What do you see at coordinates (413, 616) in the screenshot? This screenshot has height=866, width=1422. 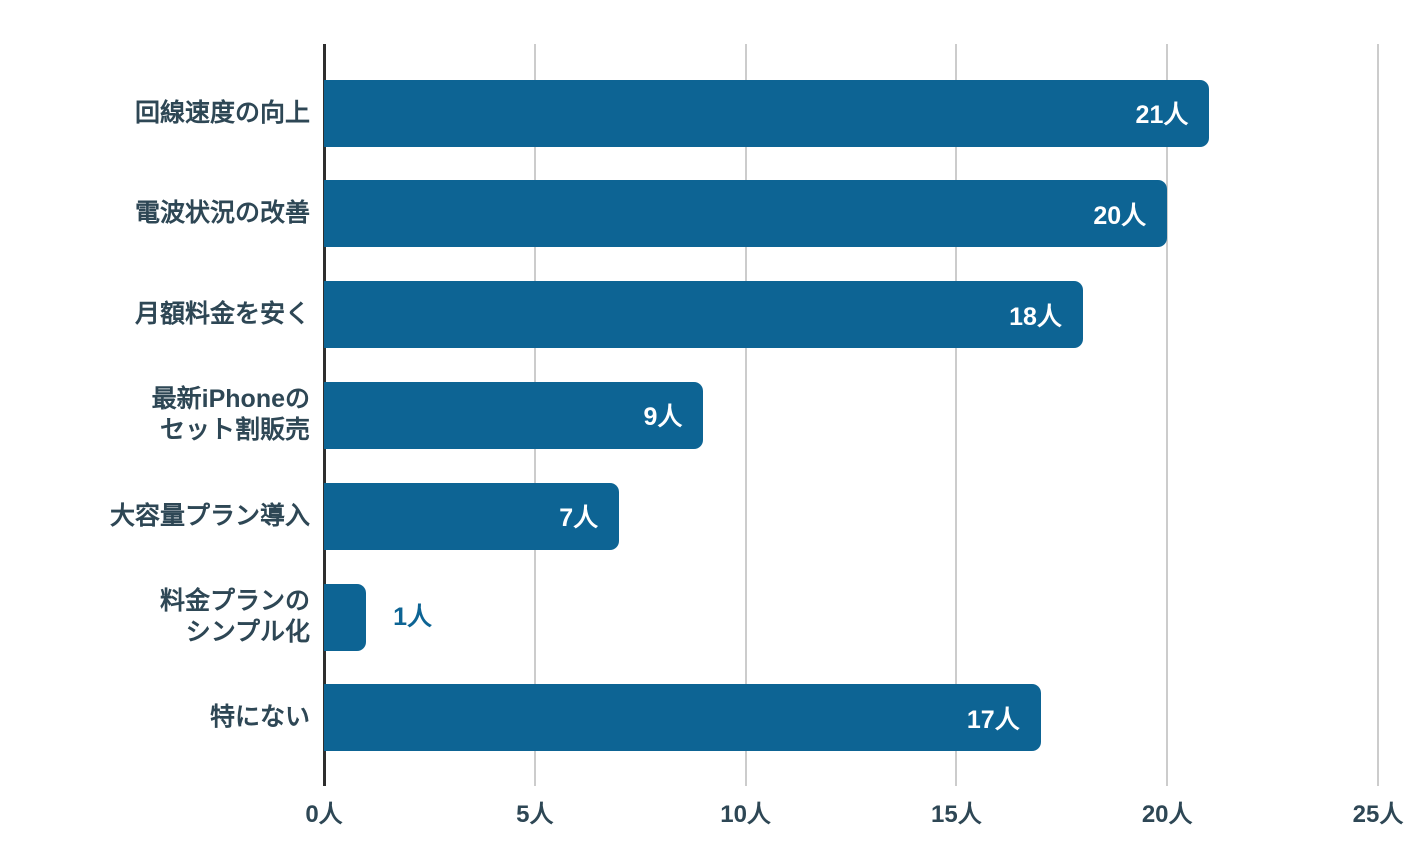 I see `bar-value-label: 1人` at bounding box center [413, 616].